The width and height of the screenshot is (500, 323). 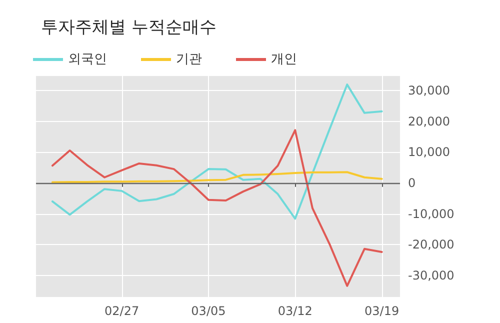 What do you see at coordinates (87, 59) in the screenshot?
I see `legend-label: 외국인` at bounding box center [87, 59].